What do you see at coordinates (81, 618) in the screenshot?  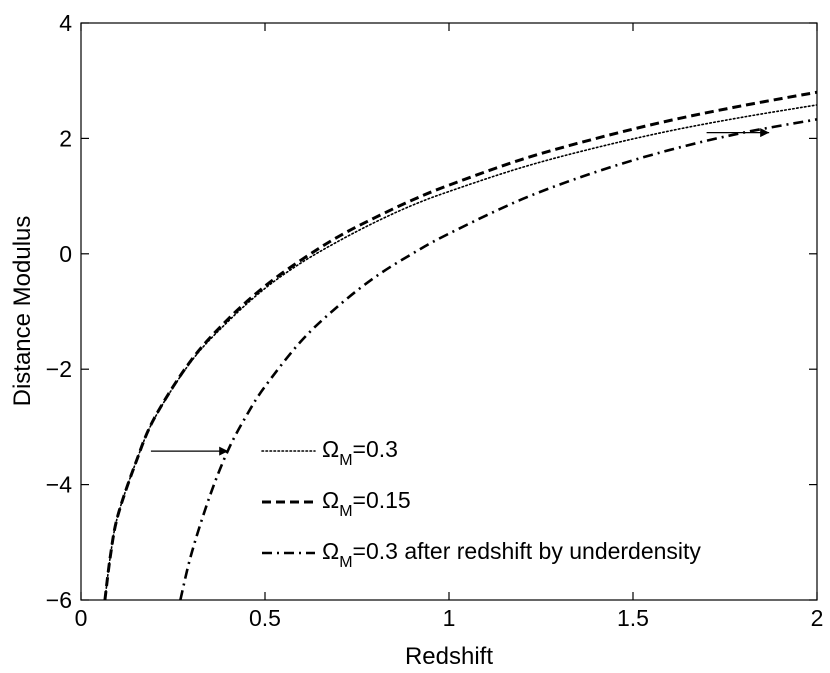 I see `x-tick-label: 0` at bounding box center [81, 618].